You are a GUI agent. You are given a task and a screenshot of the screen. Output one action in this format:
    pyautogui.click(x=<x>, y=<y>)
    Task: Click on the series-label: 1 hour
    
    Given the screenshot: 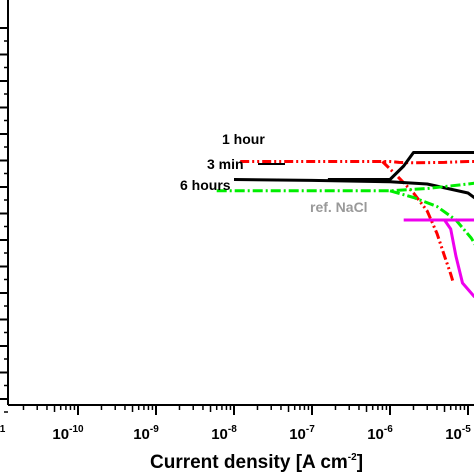 What is the action you would take?
    pyautogui.click(x=243, y=139)
    